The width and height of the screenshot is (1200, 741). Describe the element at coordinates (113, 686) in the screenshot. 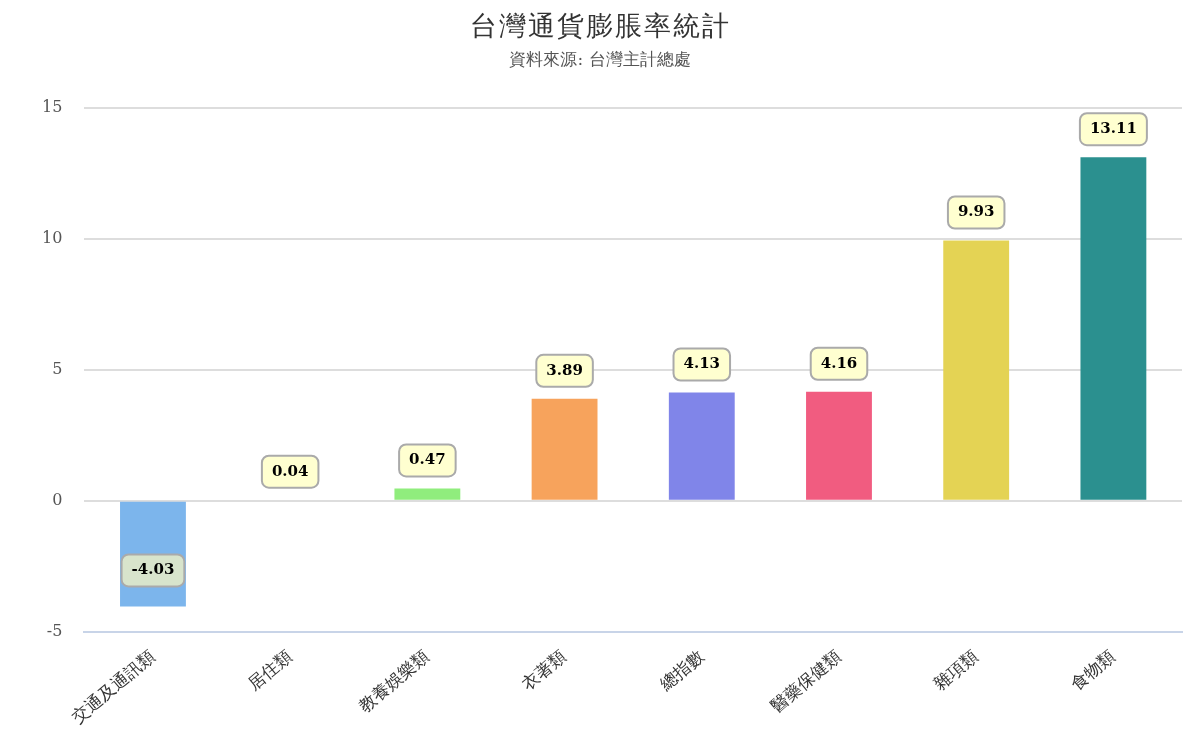

I see `x-tick-label: 交通及通訊類` at that location.